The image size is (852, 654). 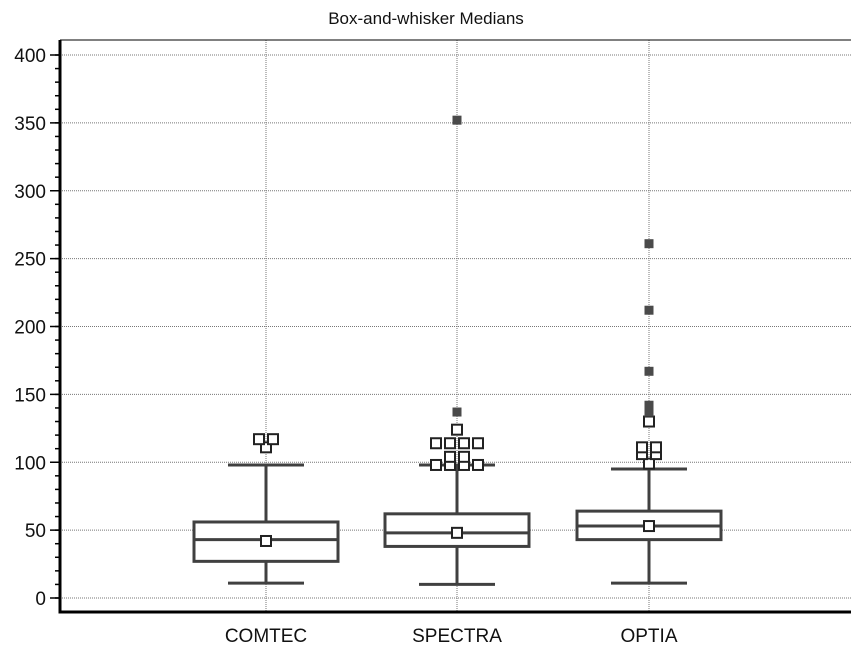 What do you see at coordinates (40, 599) in the screenshot?
I see `y-tick-label: 0` at bounding box center [40, 599].